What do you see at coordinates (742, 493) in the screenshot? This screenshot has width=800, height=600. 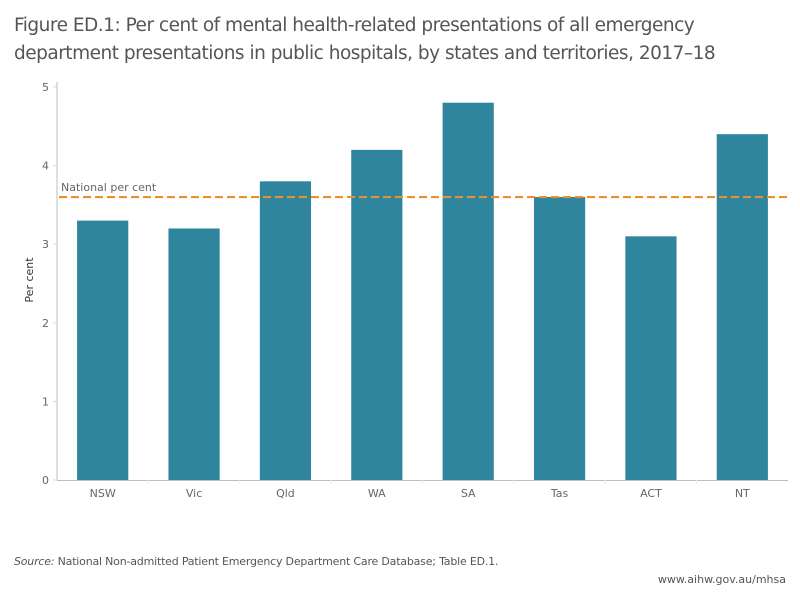 I see `x-tick-label: NT` at bounding box center [742, 493].